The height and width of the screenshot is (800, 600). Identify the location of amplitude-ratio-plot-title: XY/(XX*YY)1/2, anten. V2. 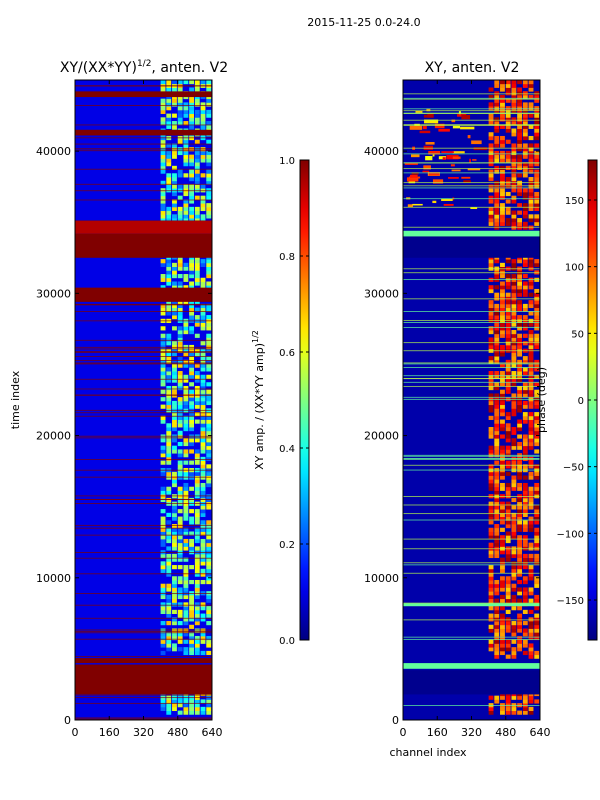
(144, 67).